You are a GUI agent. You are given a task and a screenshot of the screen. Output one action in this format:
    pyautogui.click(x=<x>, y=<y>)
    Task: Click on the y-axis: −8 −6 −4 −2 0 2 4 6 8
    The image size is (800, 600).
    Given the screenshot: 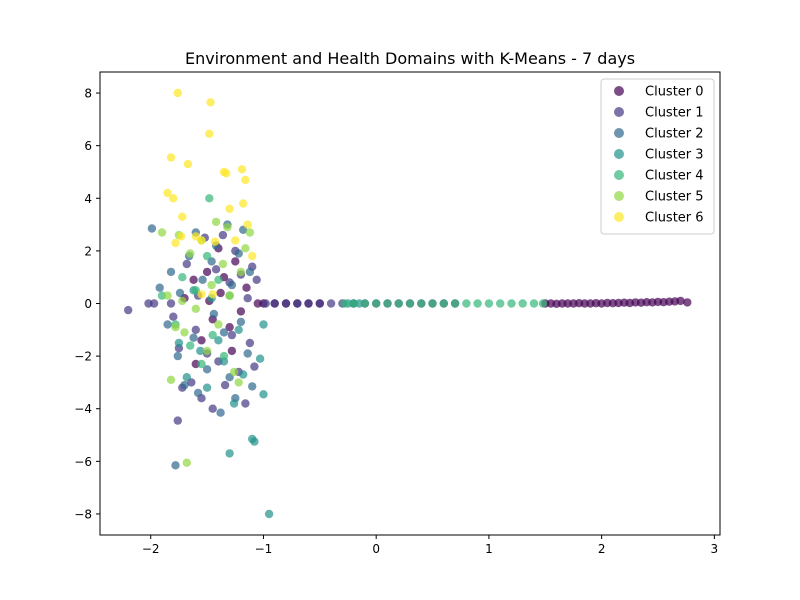 What is the action you would take?
    pyautogui.click(x=87, y=304)
    